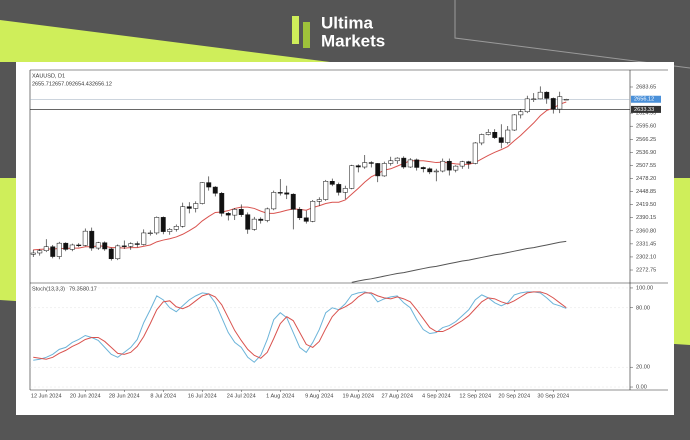 This screenshot has height=440, width=690. What do you see at coordinates (300, 325) in the screenshot?
I see `indicator-line` at bounding box center [300, 325].